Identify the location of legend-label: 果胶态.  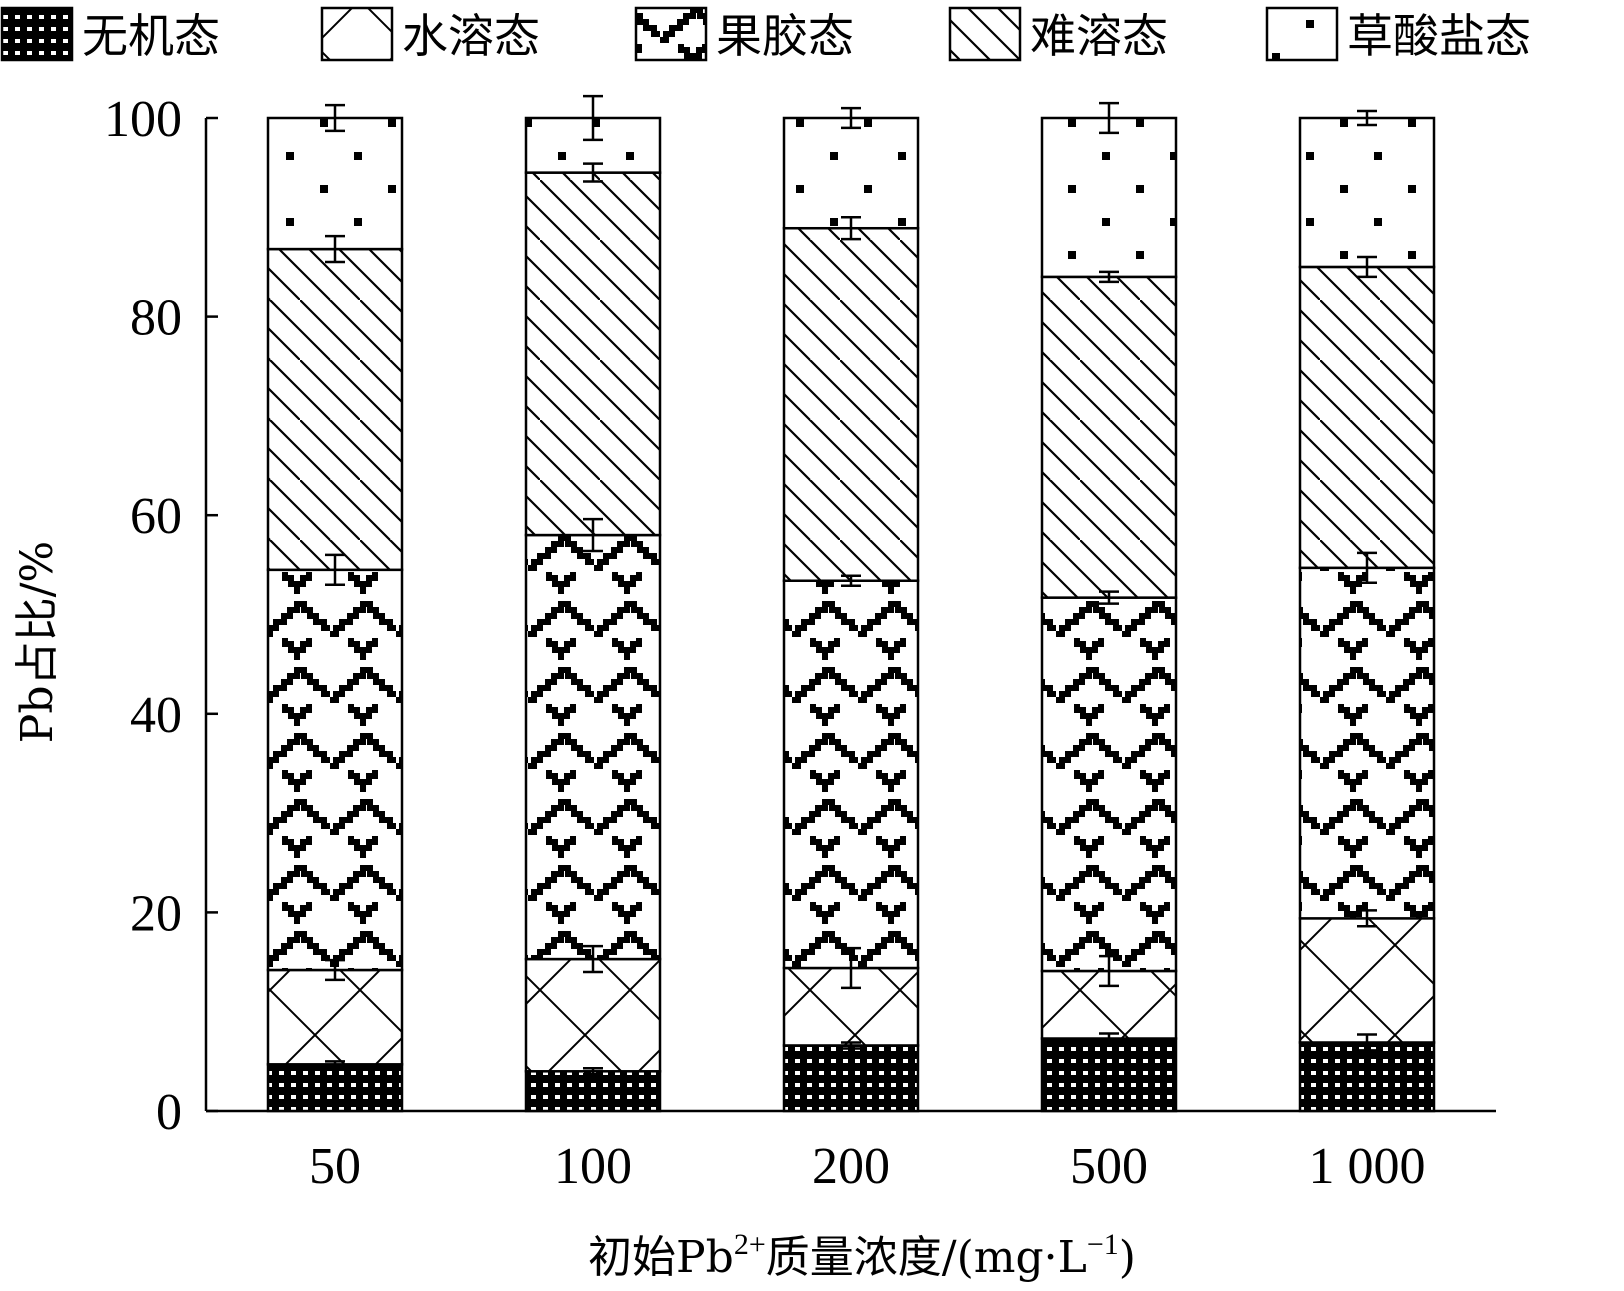
(785, 36).